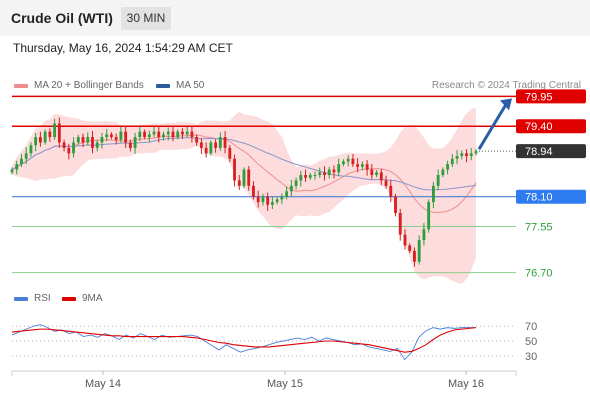 This screenshot has height=400, width=590. I want to click on level-label-79-40: 79.40, so click(539, 127).